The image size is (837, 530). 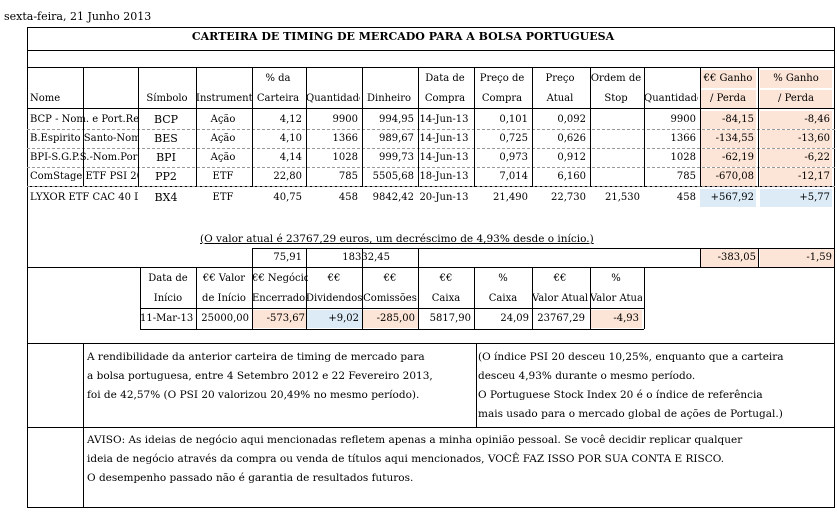 What do you see at coordinates (83, 467) in the screenshot?
I see `disclaimer-left-border` at bounding box center [83, 467].